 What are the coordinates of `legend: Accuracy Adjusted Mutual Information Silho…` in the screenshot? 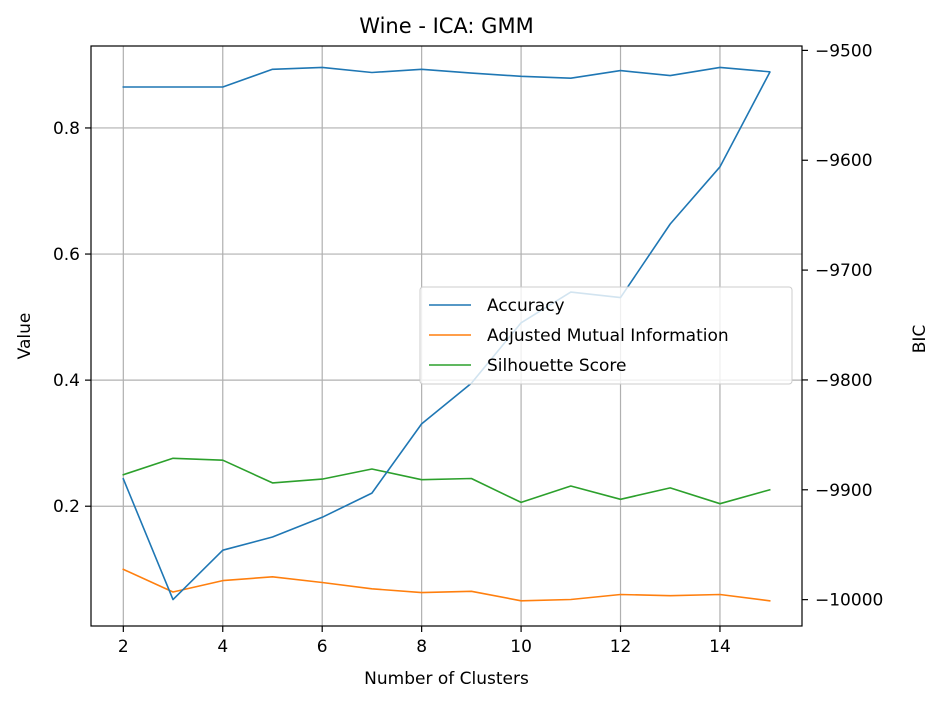 It's located at (606, 335).